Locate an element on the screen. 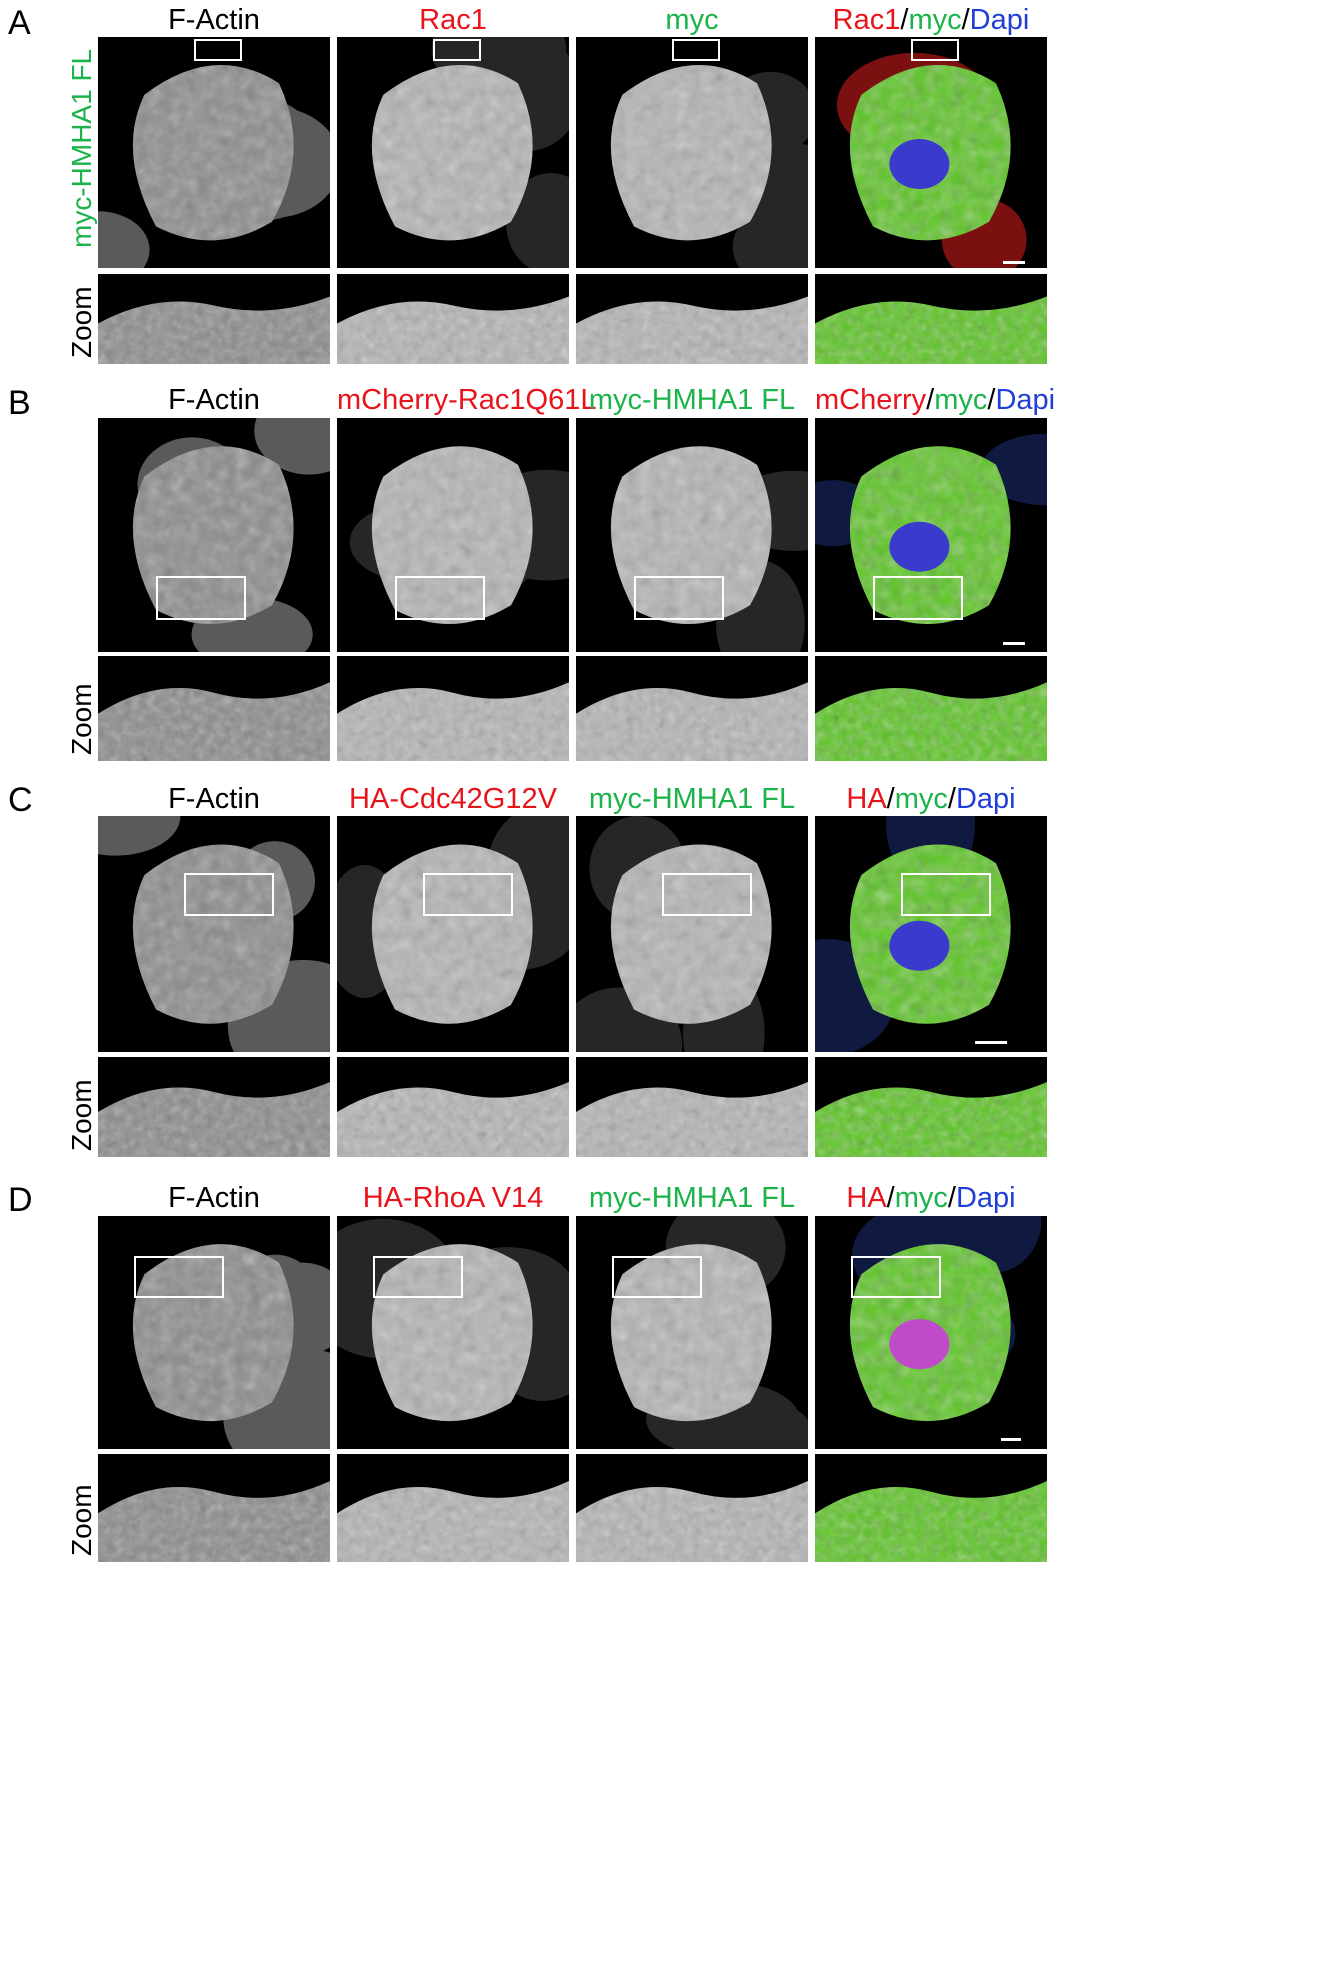  title-segment: HA-Cdc42G12V is located at coordinates (453, 799).